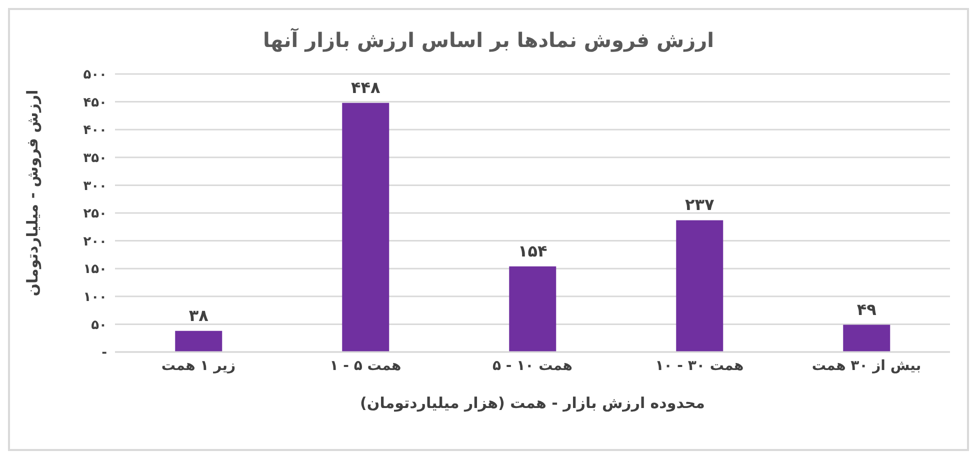 The height and width of the screenshot is (459, 977). What do you see at coordinates (699, 204) in the screenshot?
I see `data-label: ۲۳۷` at bounding box center [699, 204].